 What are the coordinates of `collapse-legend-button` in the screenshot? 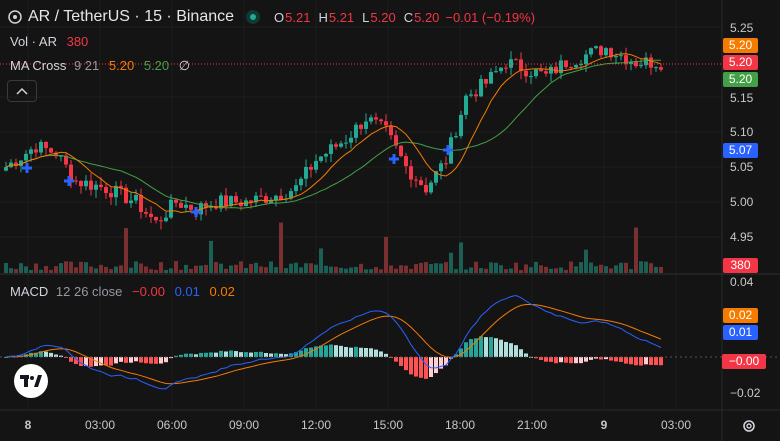 It's located at (22, 91).